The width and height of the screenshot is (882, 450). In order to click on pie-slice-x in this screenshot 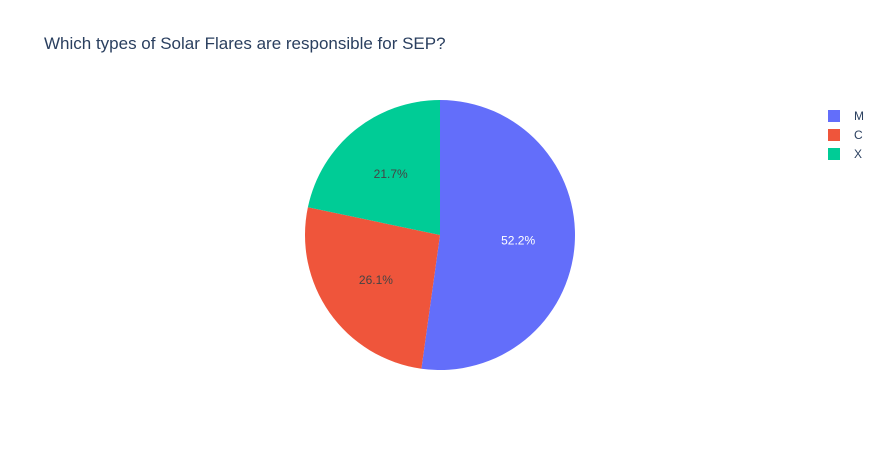, I will do `click(373, 167)`.